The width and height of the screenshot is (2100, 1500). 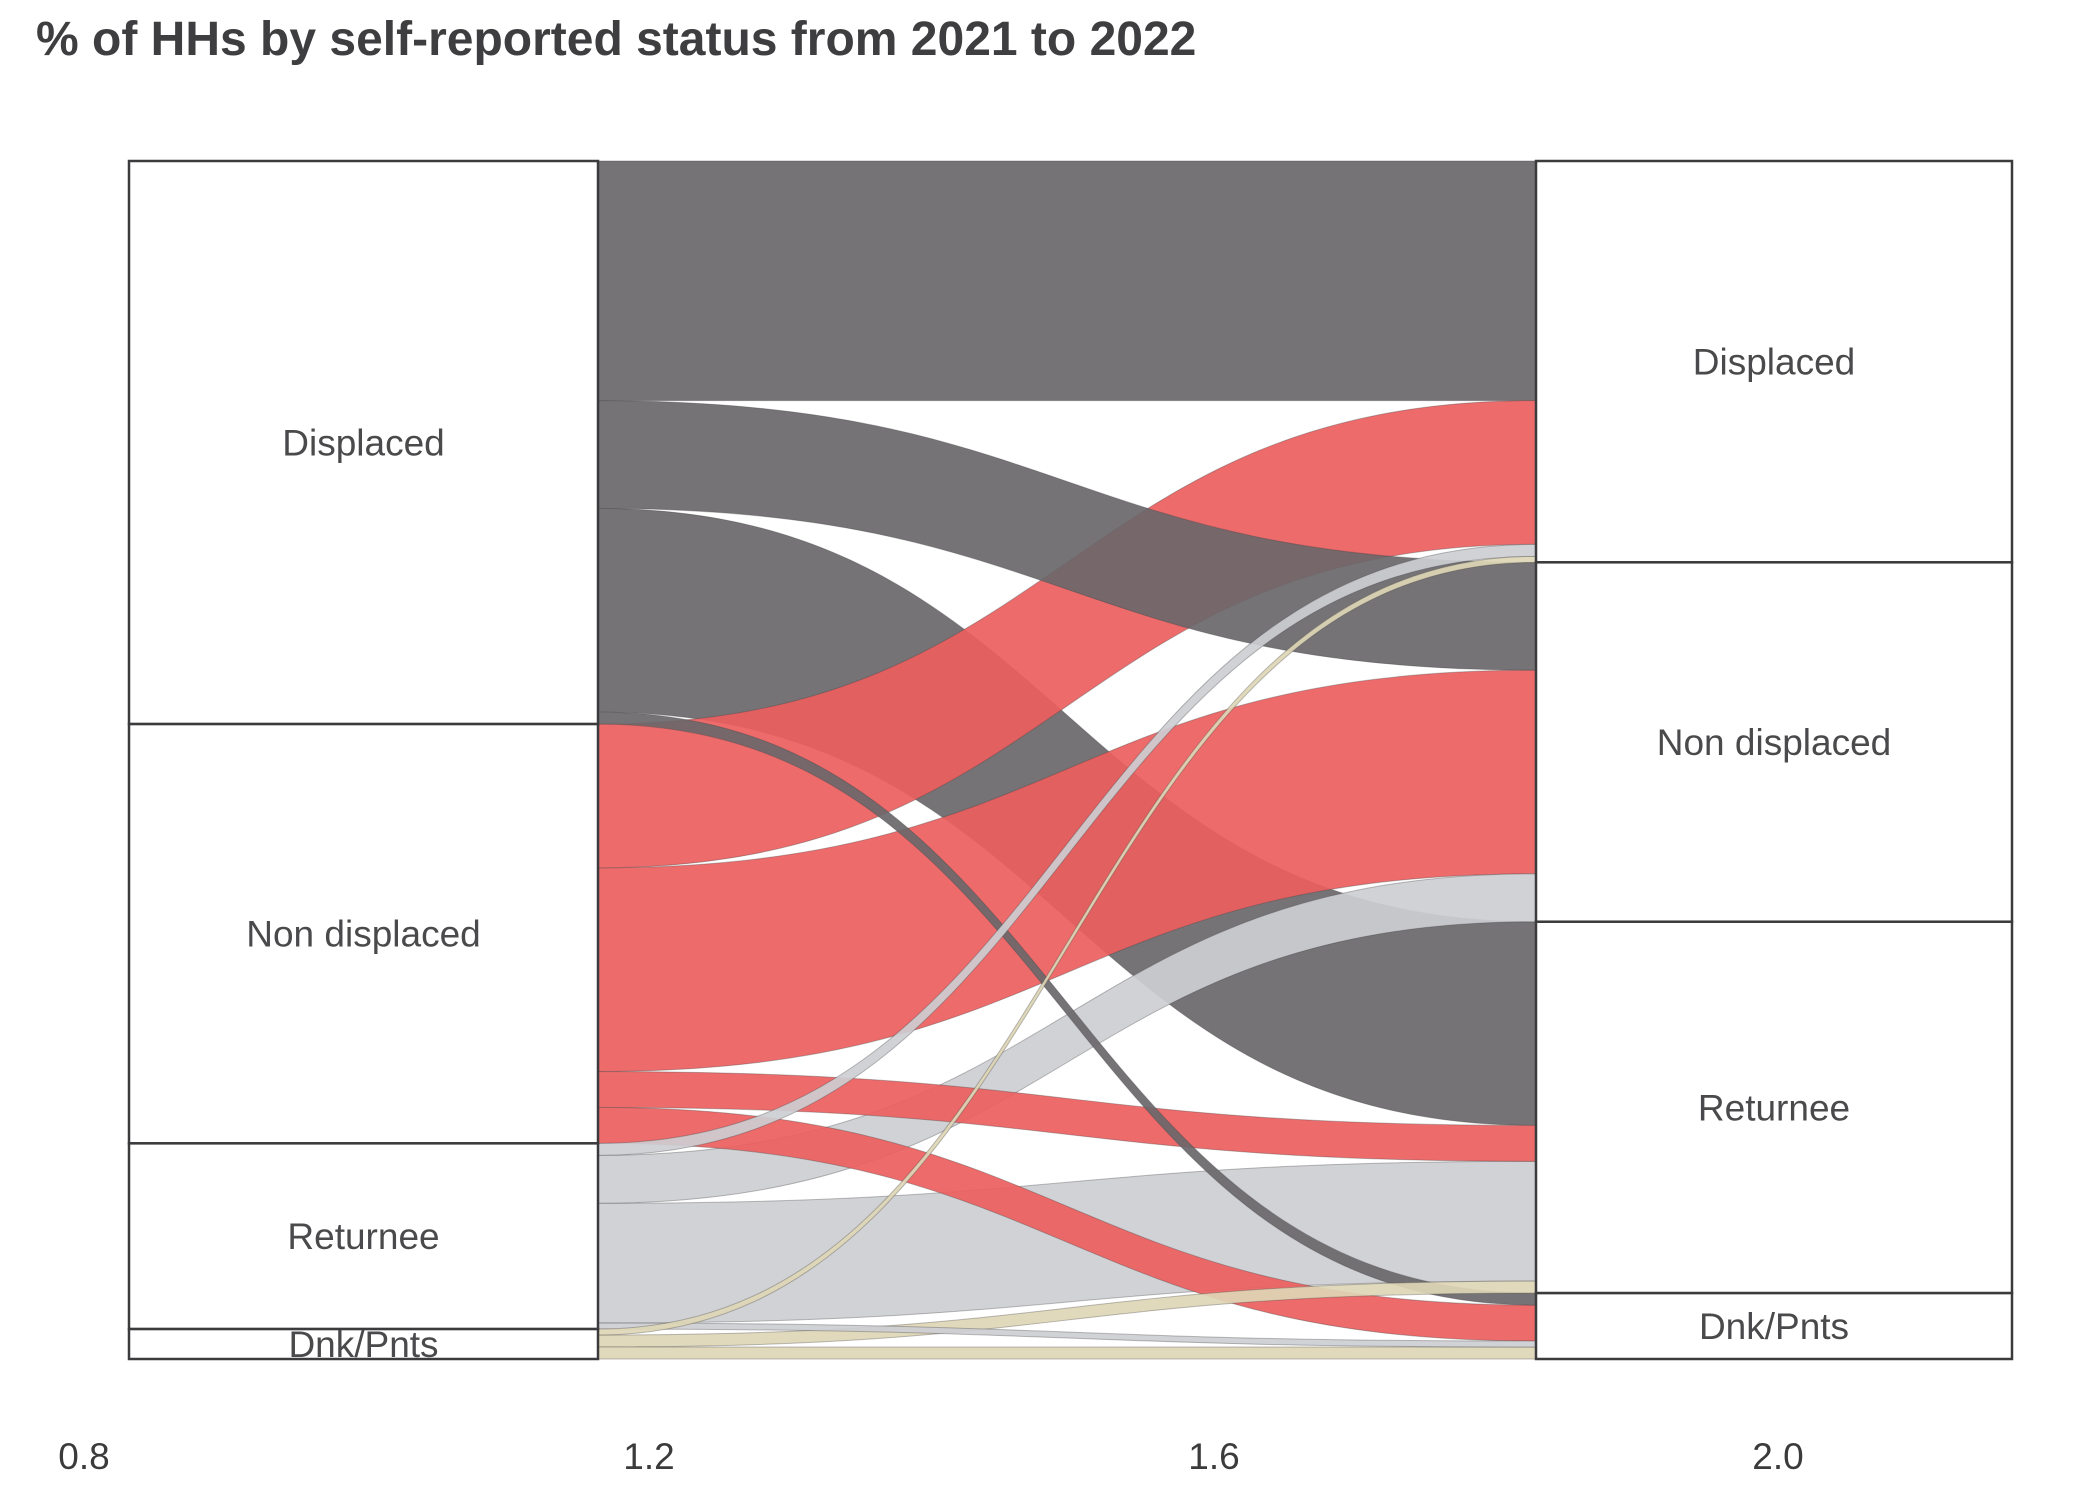 I want to click on flow-dnk-pnts-to-dnk-pnts, so click(x=1067, y=1353).